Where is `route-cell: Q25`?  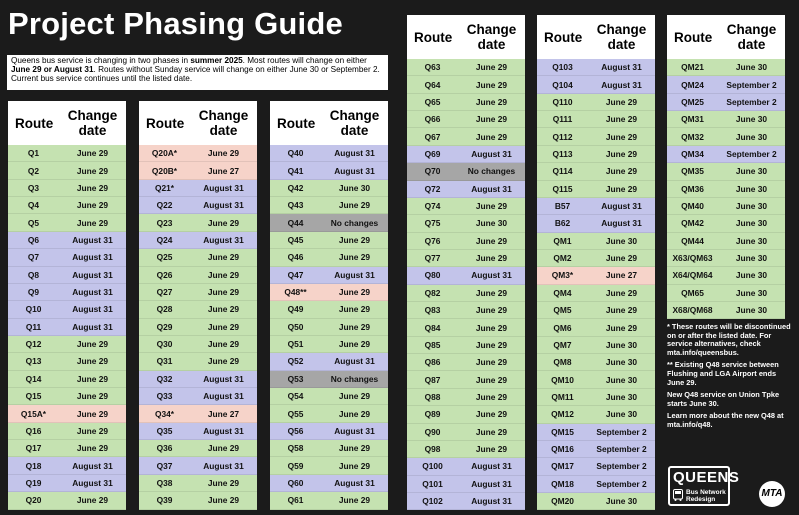
route-cell: Q25 is located at coordinates (164, 257).